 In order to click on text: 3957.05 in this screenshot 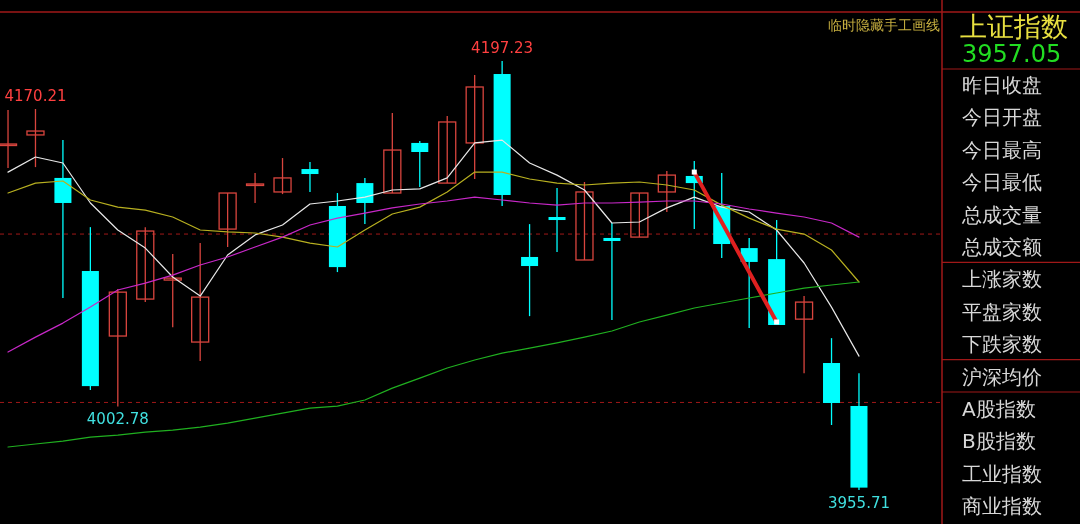, I will do `click(1012, 54)`.